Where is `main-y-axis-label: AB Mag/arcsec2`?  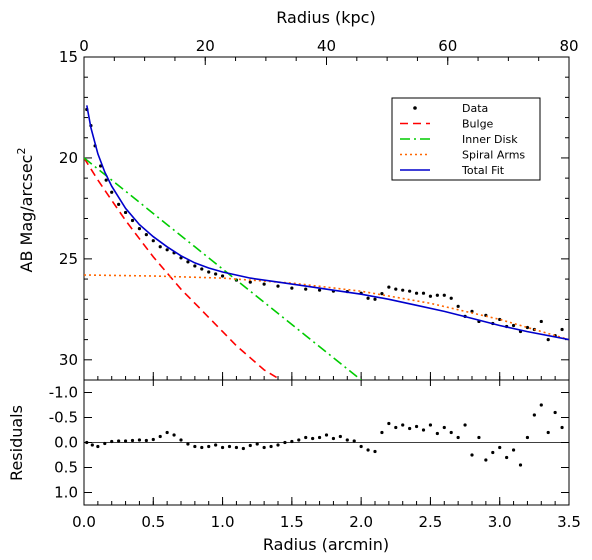
main-y-axis-label: AB Mag/arcsec2 is located at coordinates (25, 210).